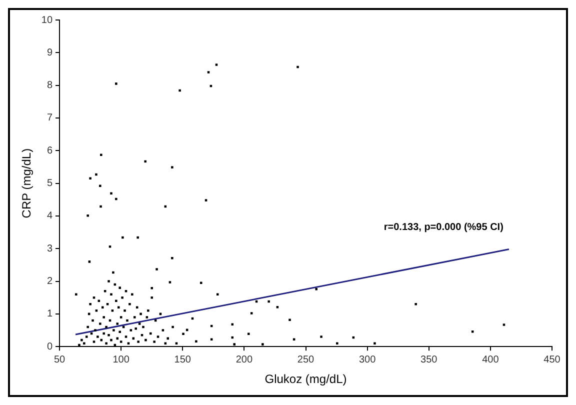 This screenshot has height=405, width=576. What do you see at coordinates (49, 248) in the screenshot?
I see `y-tick-label: 3` at bounding box center [49, 248].